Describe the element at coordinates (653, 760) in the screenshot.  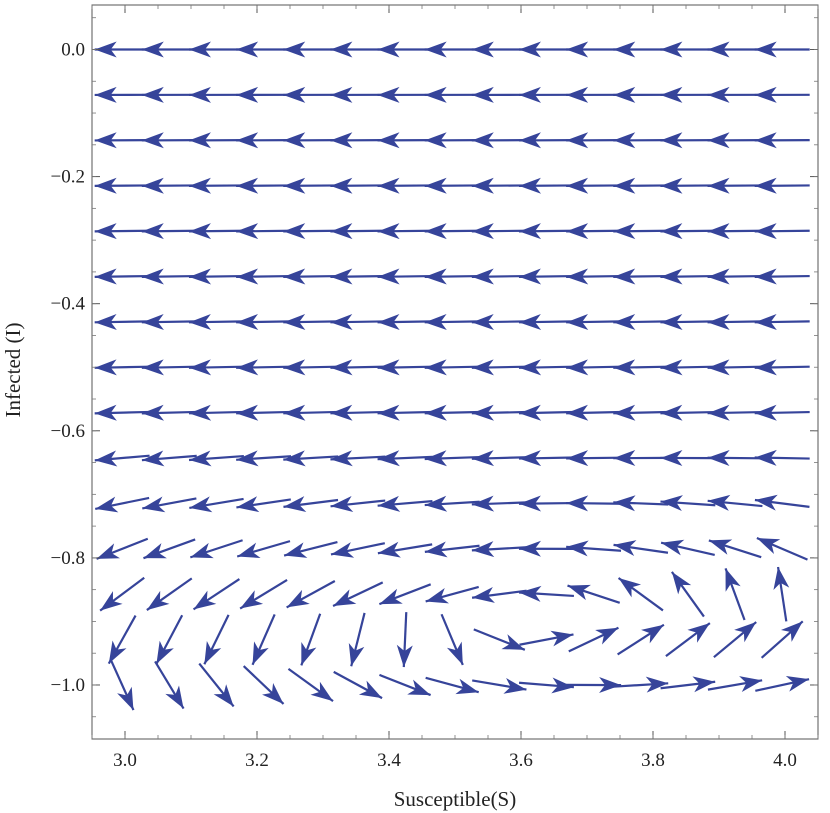
I see `x-tick-label: 3.8` at that location.